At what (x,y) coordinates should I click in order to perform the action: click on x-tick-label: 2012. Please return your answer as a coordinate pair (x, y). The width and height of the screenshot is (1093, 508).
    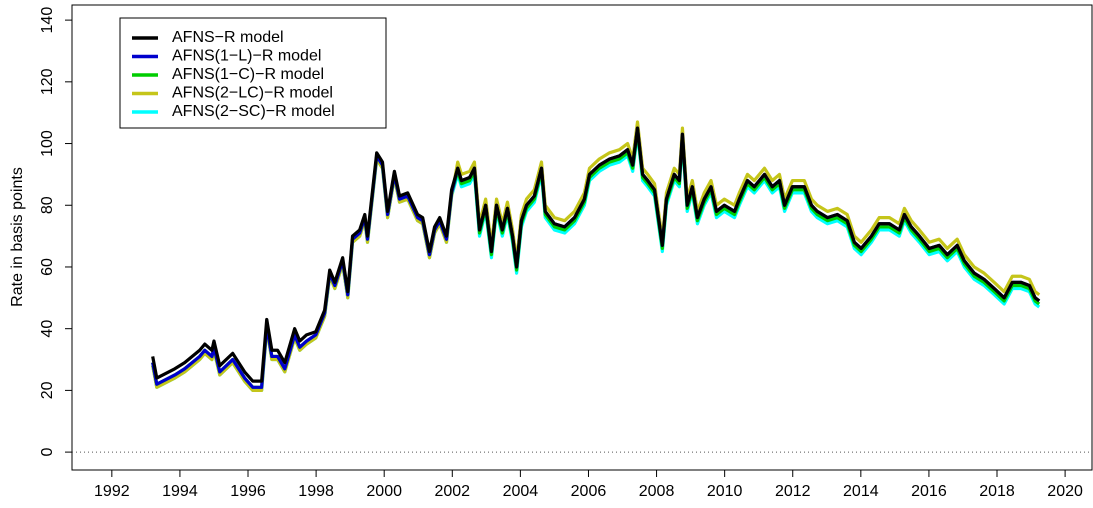
    Looking at the image, I should click on (793, 491).